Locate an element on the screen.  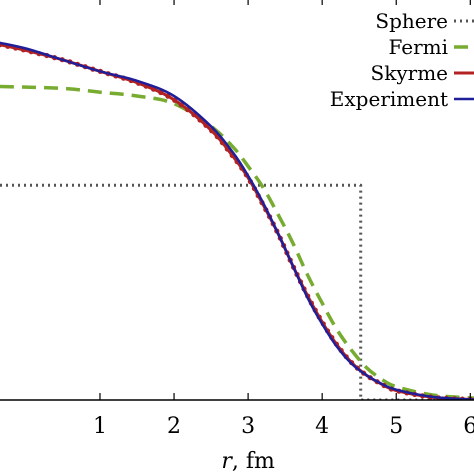
legend-label-sphere: Sphere is located at coordinates (411, 21).